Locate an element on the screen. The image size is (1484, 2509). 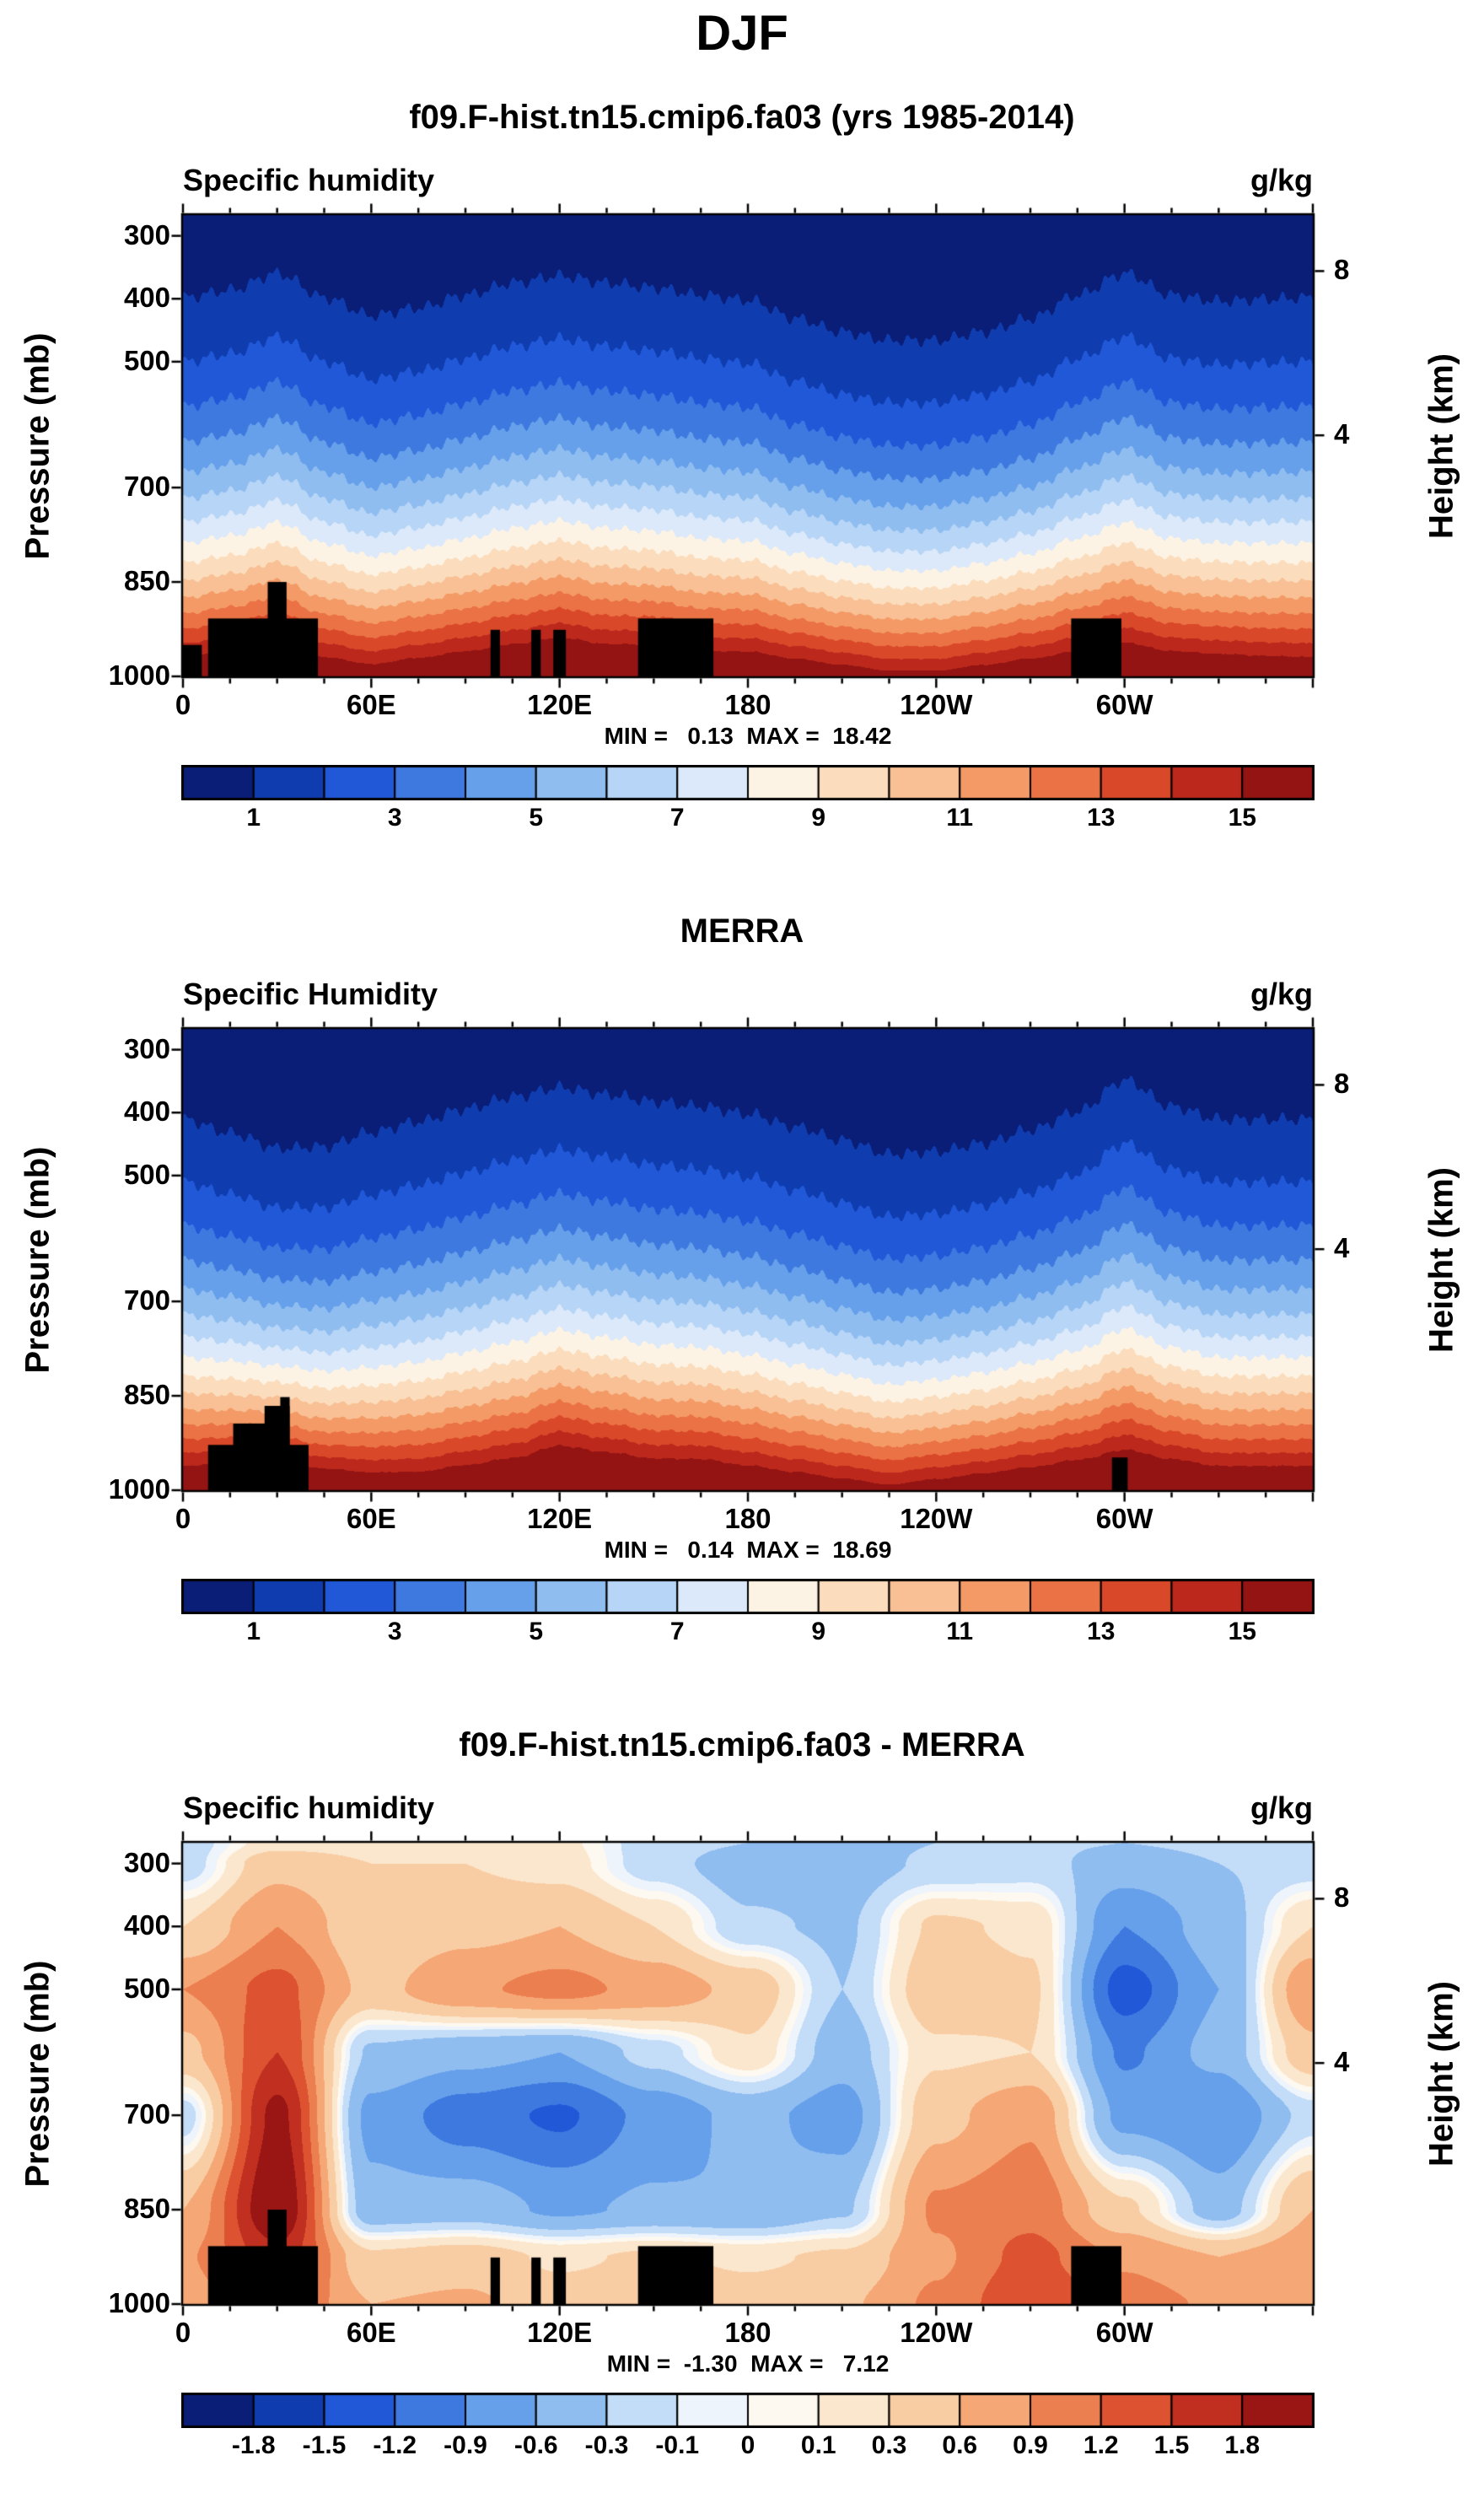
field-name-label: Specific Humidity is located at coordinates (310, 994).